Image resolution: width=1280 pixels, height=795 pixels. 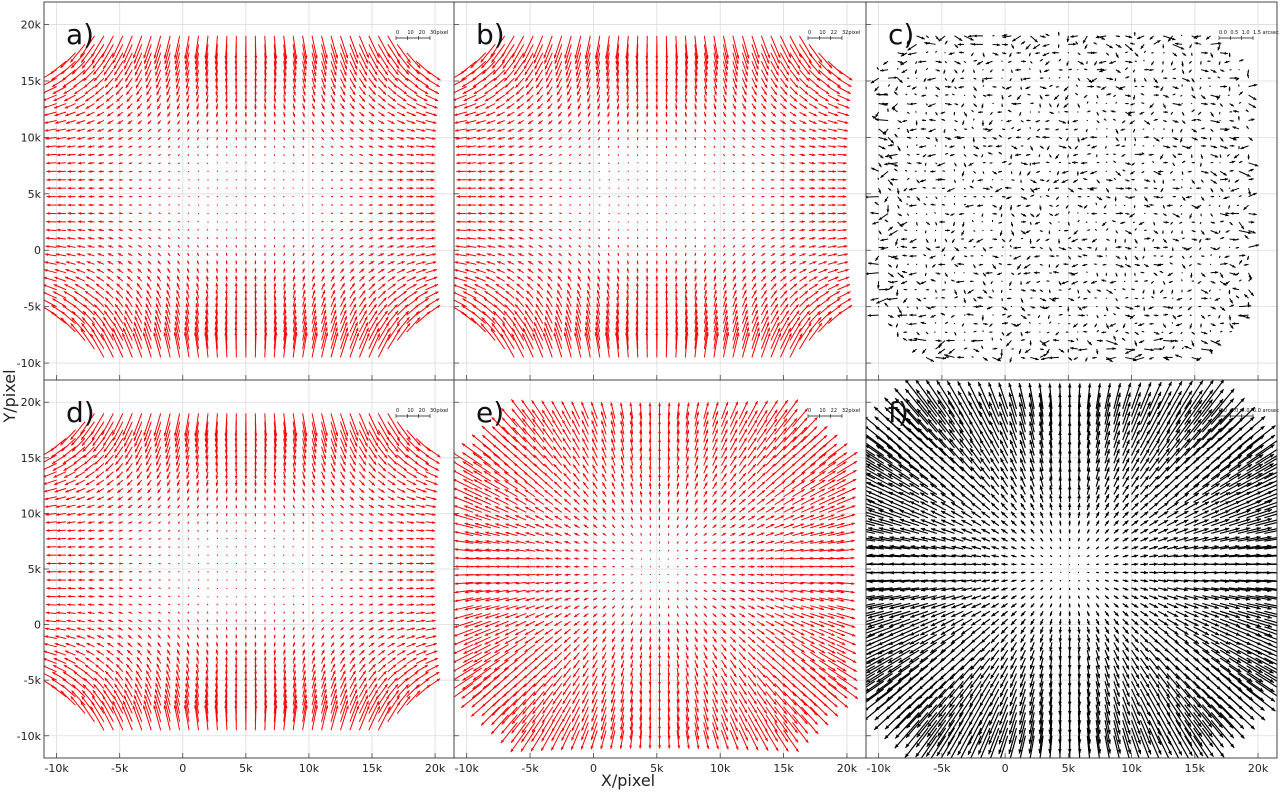 I want to click on scale-bar-label: 1.5 arcsec, so click(x=1266, y=33).